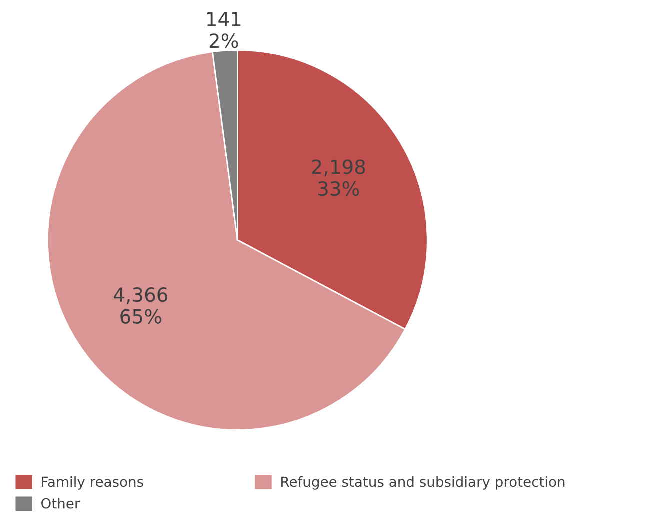  I want to click on data-label: 141 2%, so click(224, 30).